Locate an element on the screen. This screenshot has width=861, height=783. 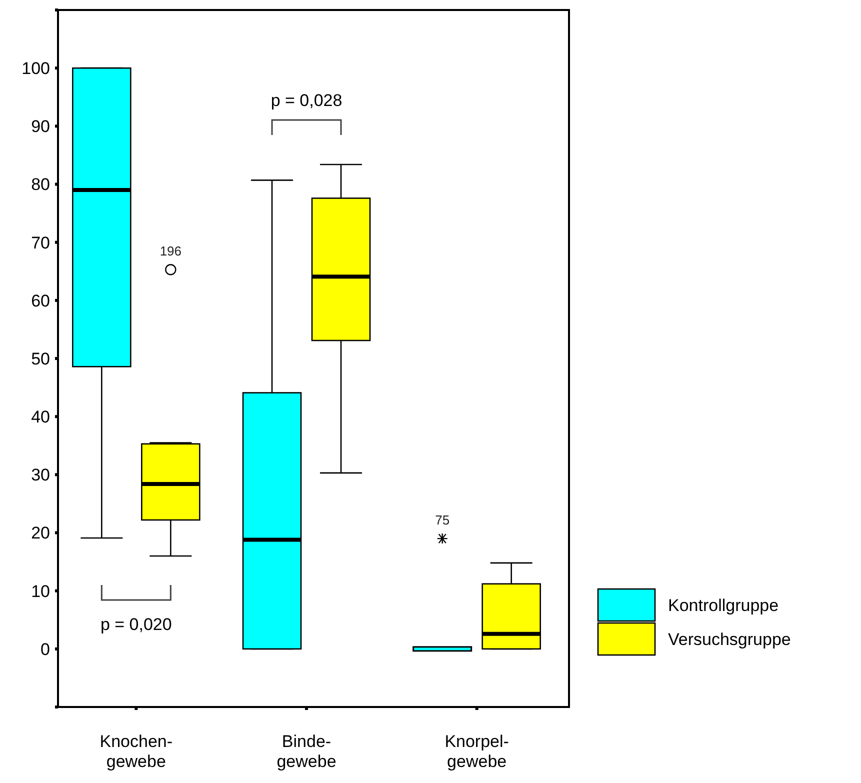
annotation: p = 0,028 is located at coordinates (306, 100).